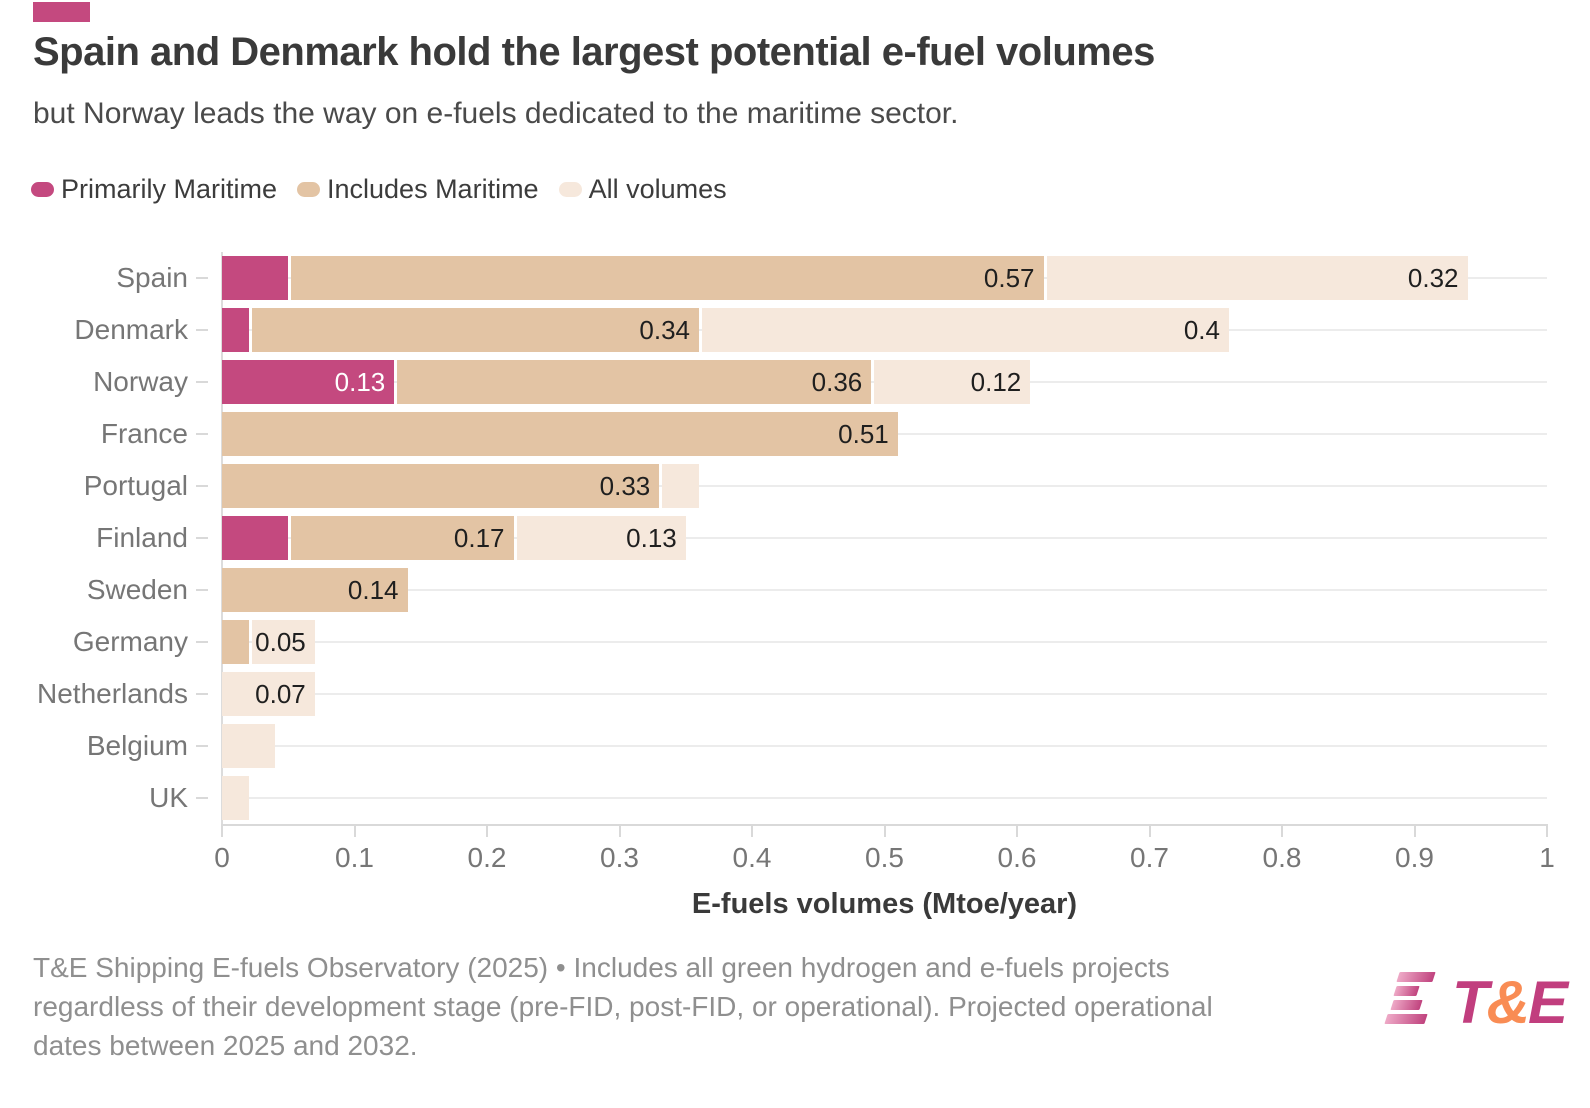 This screenshot has height=1108, width=1590. I want to click on bar-value-label: 0.17, so click(479, 537).